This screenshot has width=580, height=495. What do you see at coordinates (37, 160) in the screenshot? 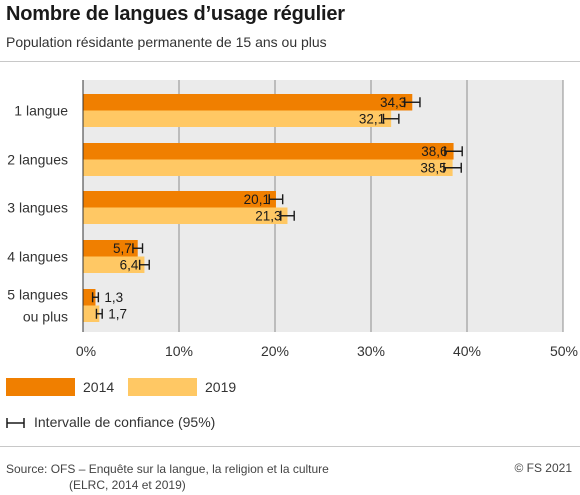
I see `category-label: 2 langues` at bounding box center [37, 160].